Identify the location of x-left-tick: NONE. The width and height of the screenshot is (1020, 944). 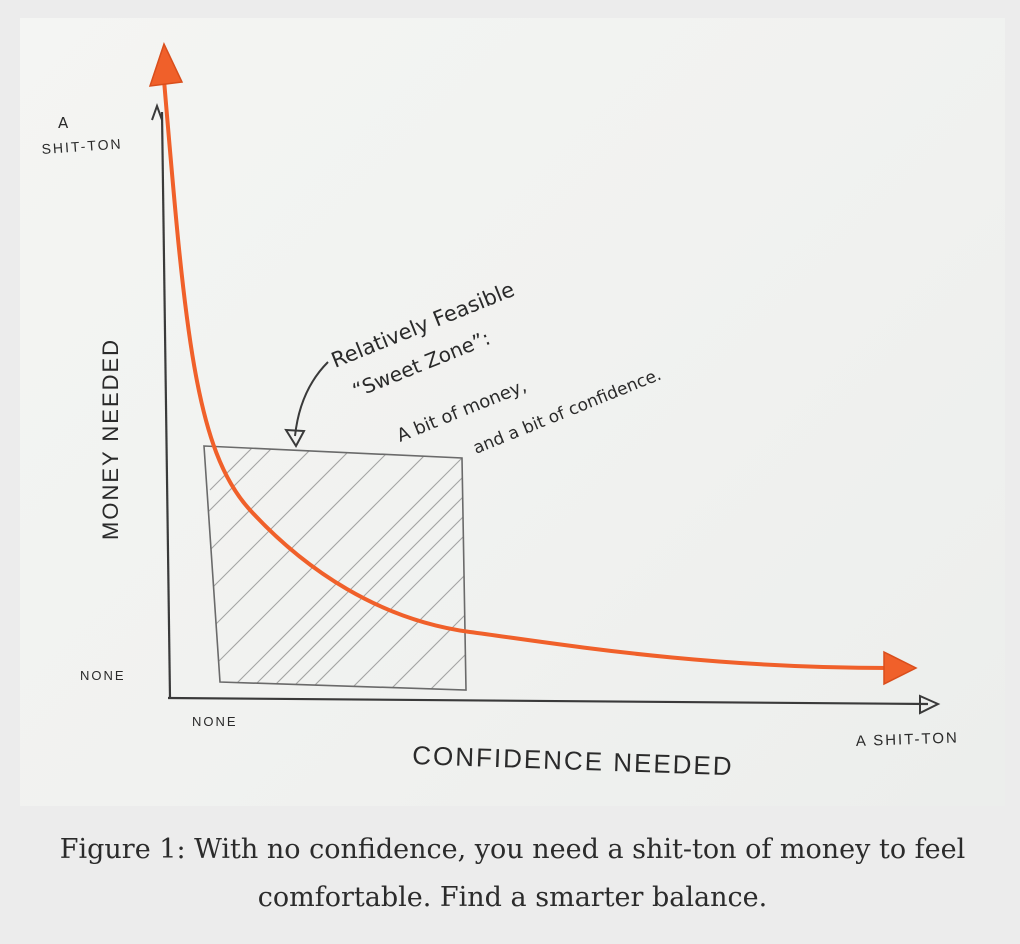
(215, 721).